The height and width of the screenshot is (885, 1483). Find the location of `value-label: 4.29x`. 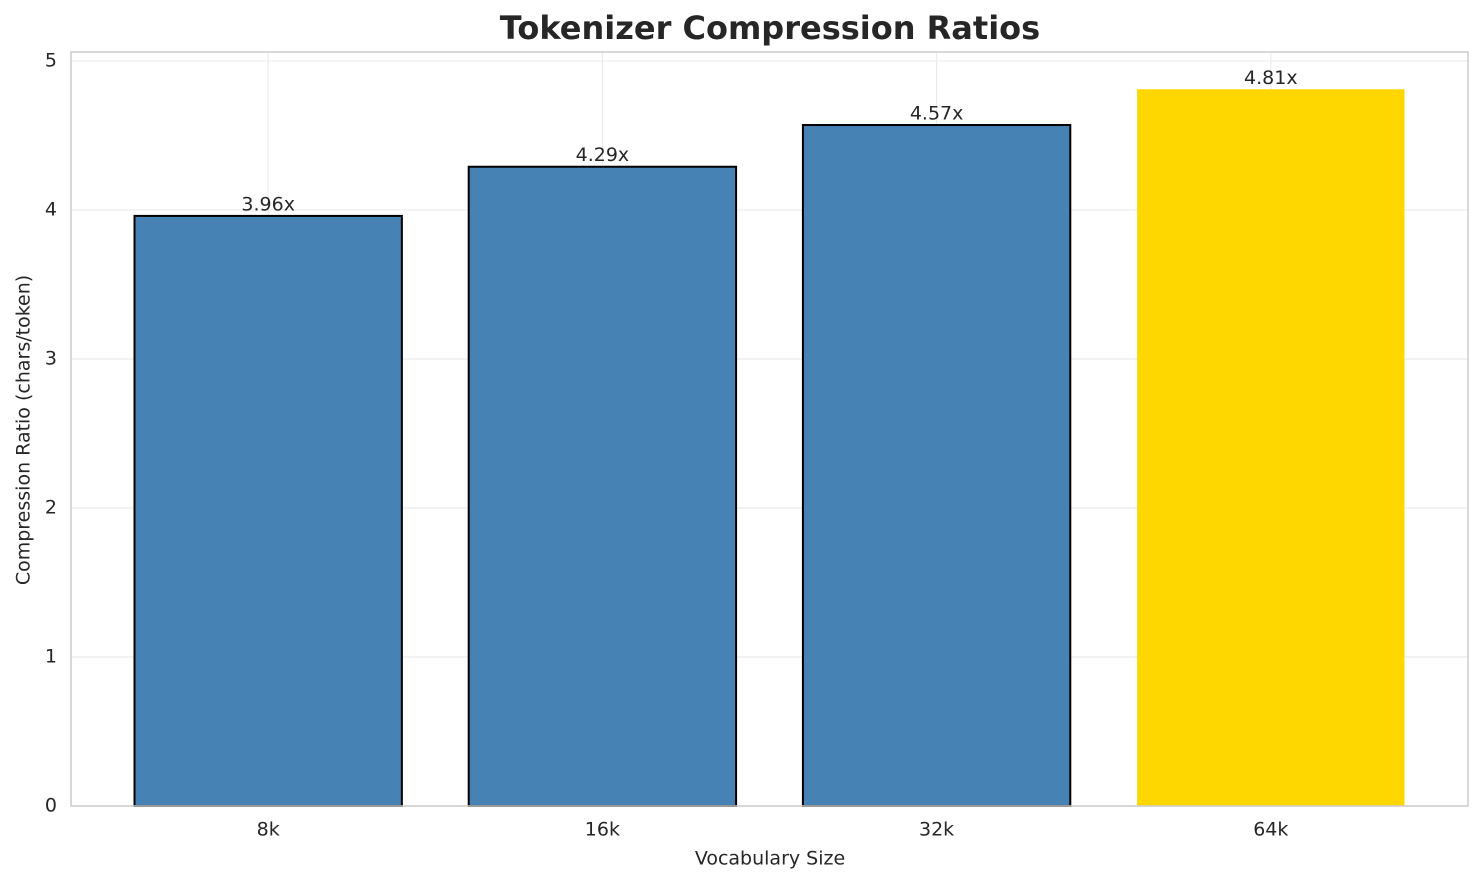

value-label: 4.29x is located at coordinates (603, 155).